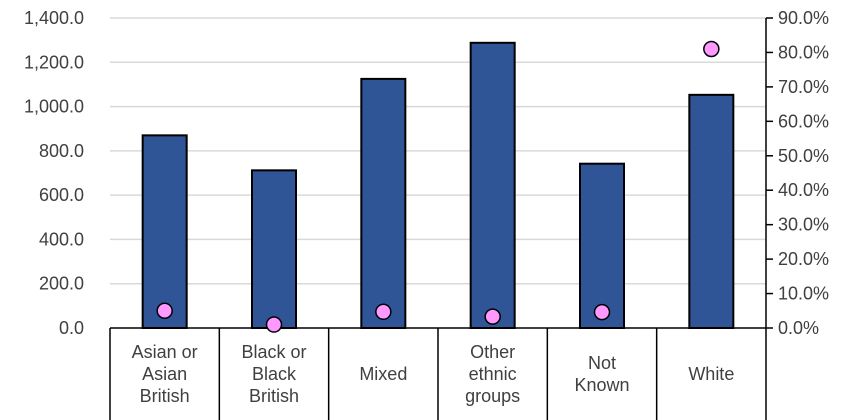  I want to click on category-label: Asian or, so click(165, 352).